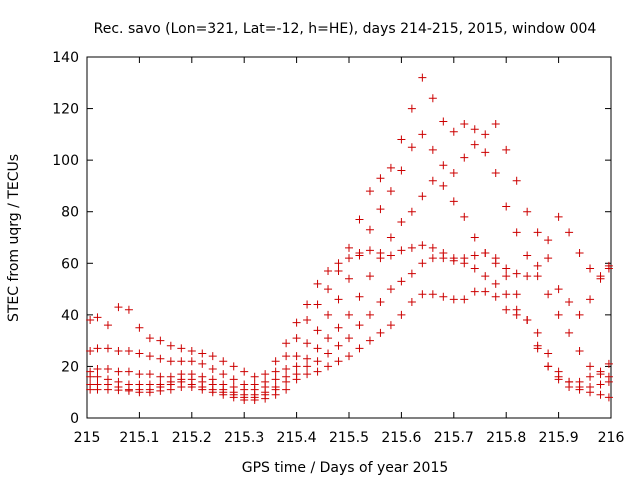 The image size is (640, 480). What do you see at coordinates (345, 468) in the screenshot?
I see `x-axis-label: GPS time / Days of year 2015` at bounding box center [345, 468].